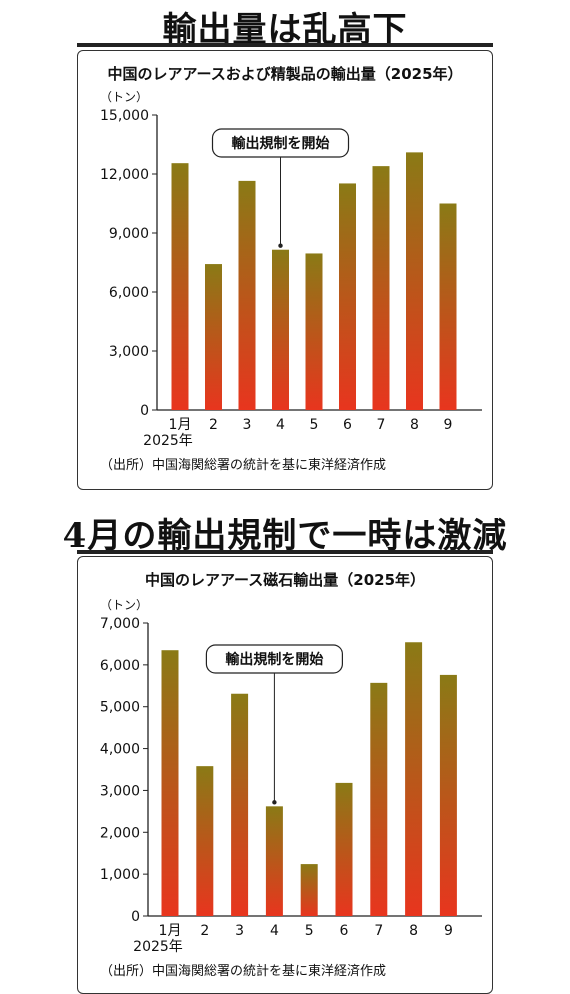 The width and height of the screenshot is (570, 994). I want to click on y-tick-label: 12,000, so click(124, 175).